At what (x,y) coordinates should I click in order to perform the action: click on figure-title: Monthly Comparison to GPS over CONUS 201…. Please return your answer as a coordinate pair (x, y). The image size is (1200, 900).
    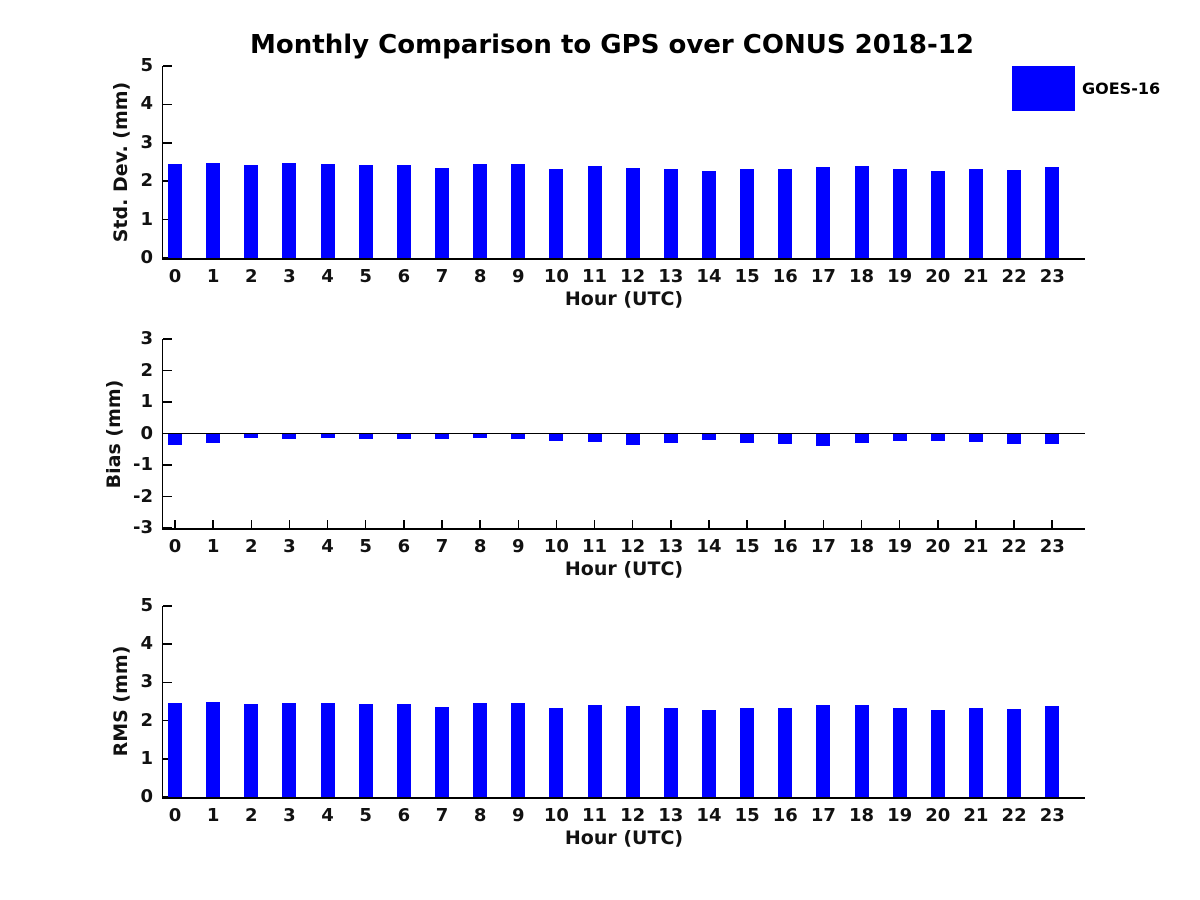
    Looking at the image, I should click on (612, 45).